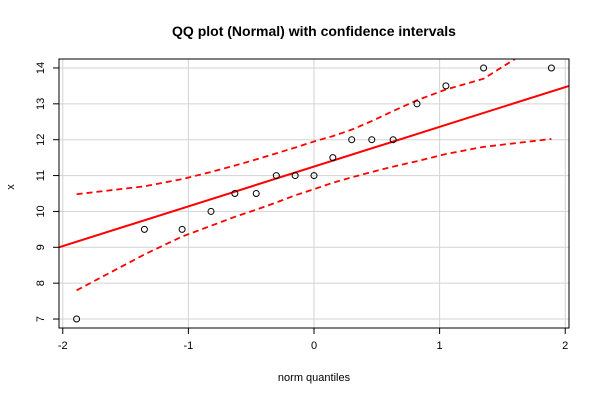 Image resolution: width=600 pixels, height=400 pixels. Describe the element at coordinates (41, 211) in the screenshot. I see `y-tick-label: 10` at that location.